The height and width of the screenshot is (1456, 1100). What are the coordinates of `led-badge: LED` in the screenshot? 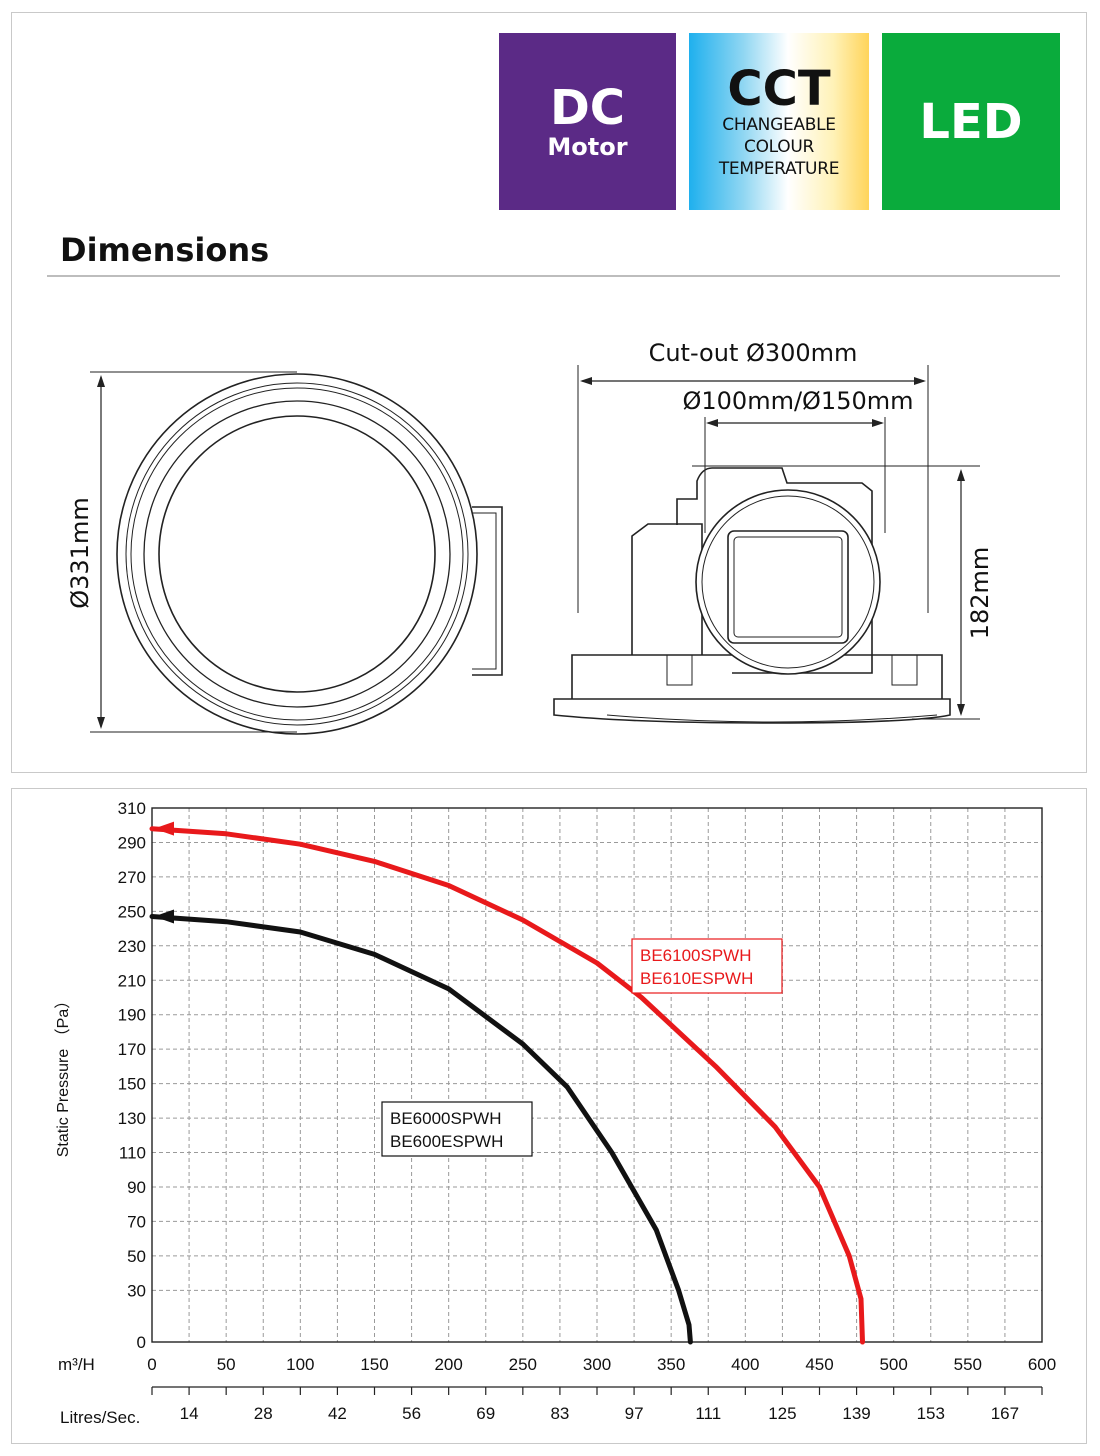 It's located at (971, 121).